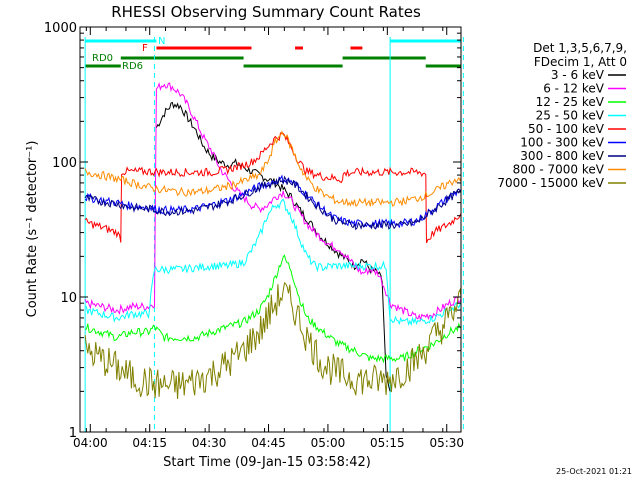 The height and width of the screenshot is (480, 640). Describe the element at coordinates (145, 48) in the screenshot. I see `state-label-f: F` at that location.